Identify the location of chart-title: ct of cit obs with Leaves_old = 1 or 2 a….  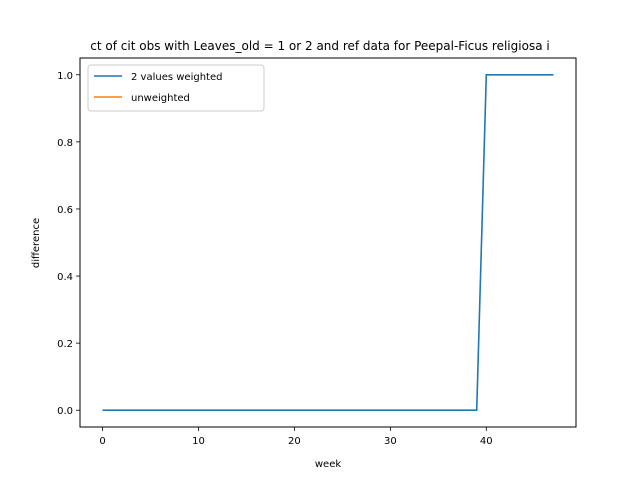
(319, 46).